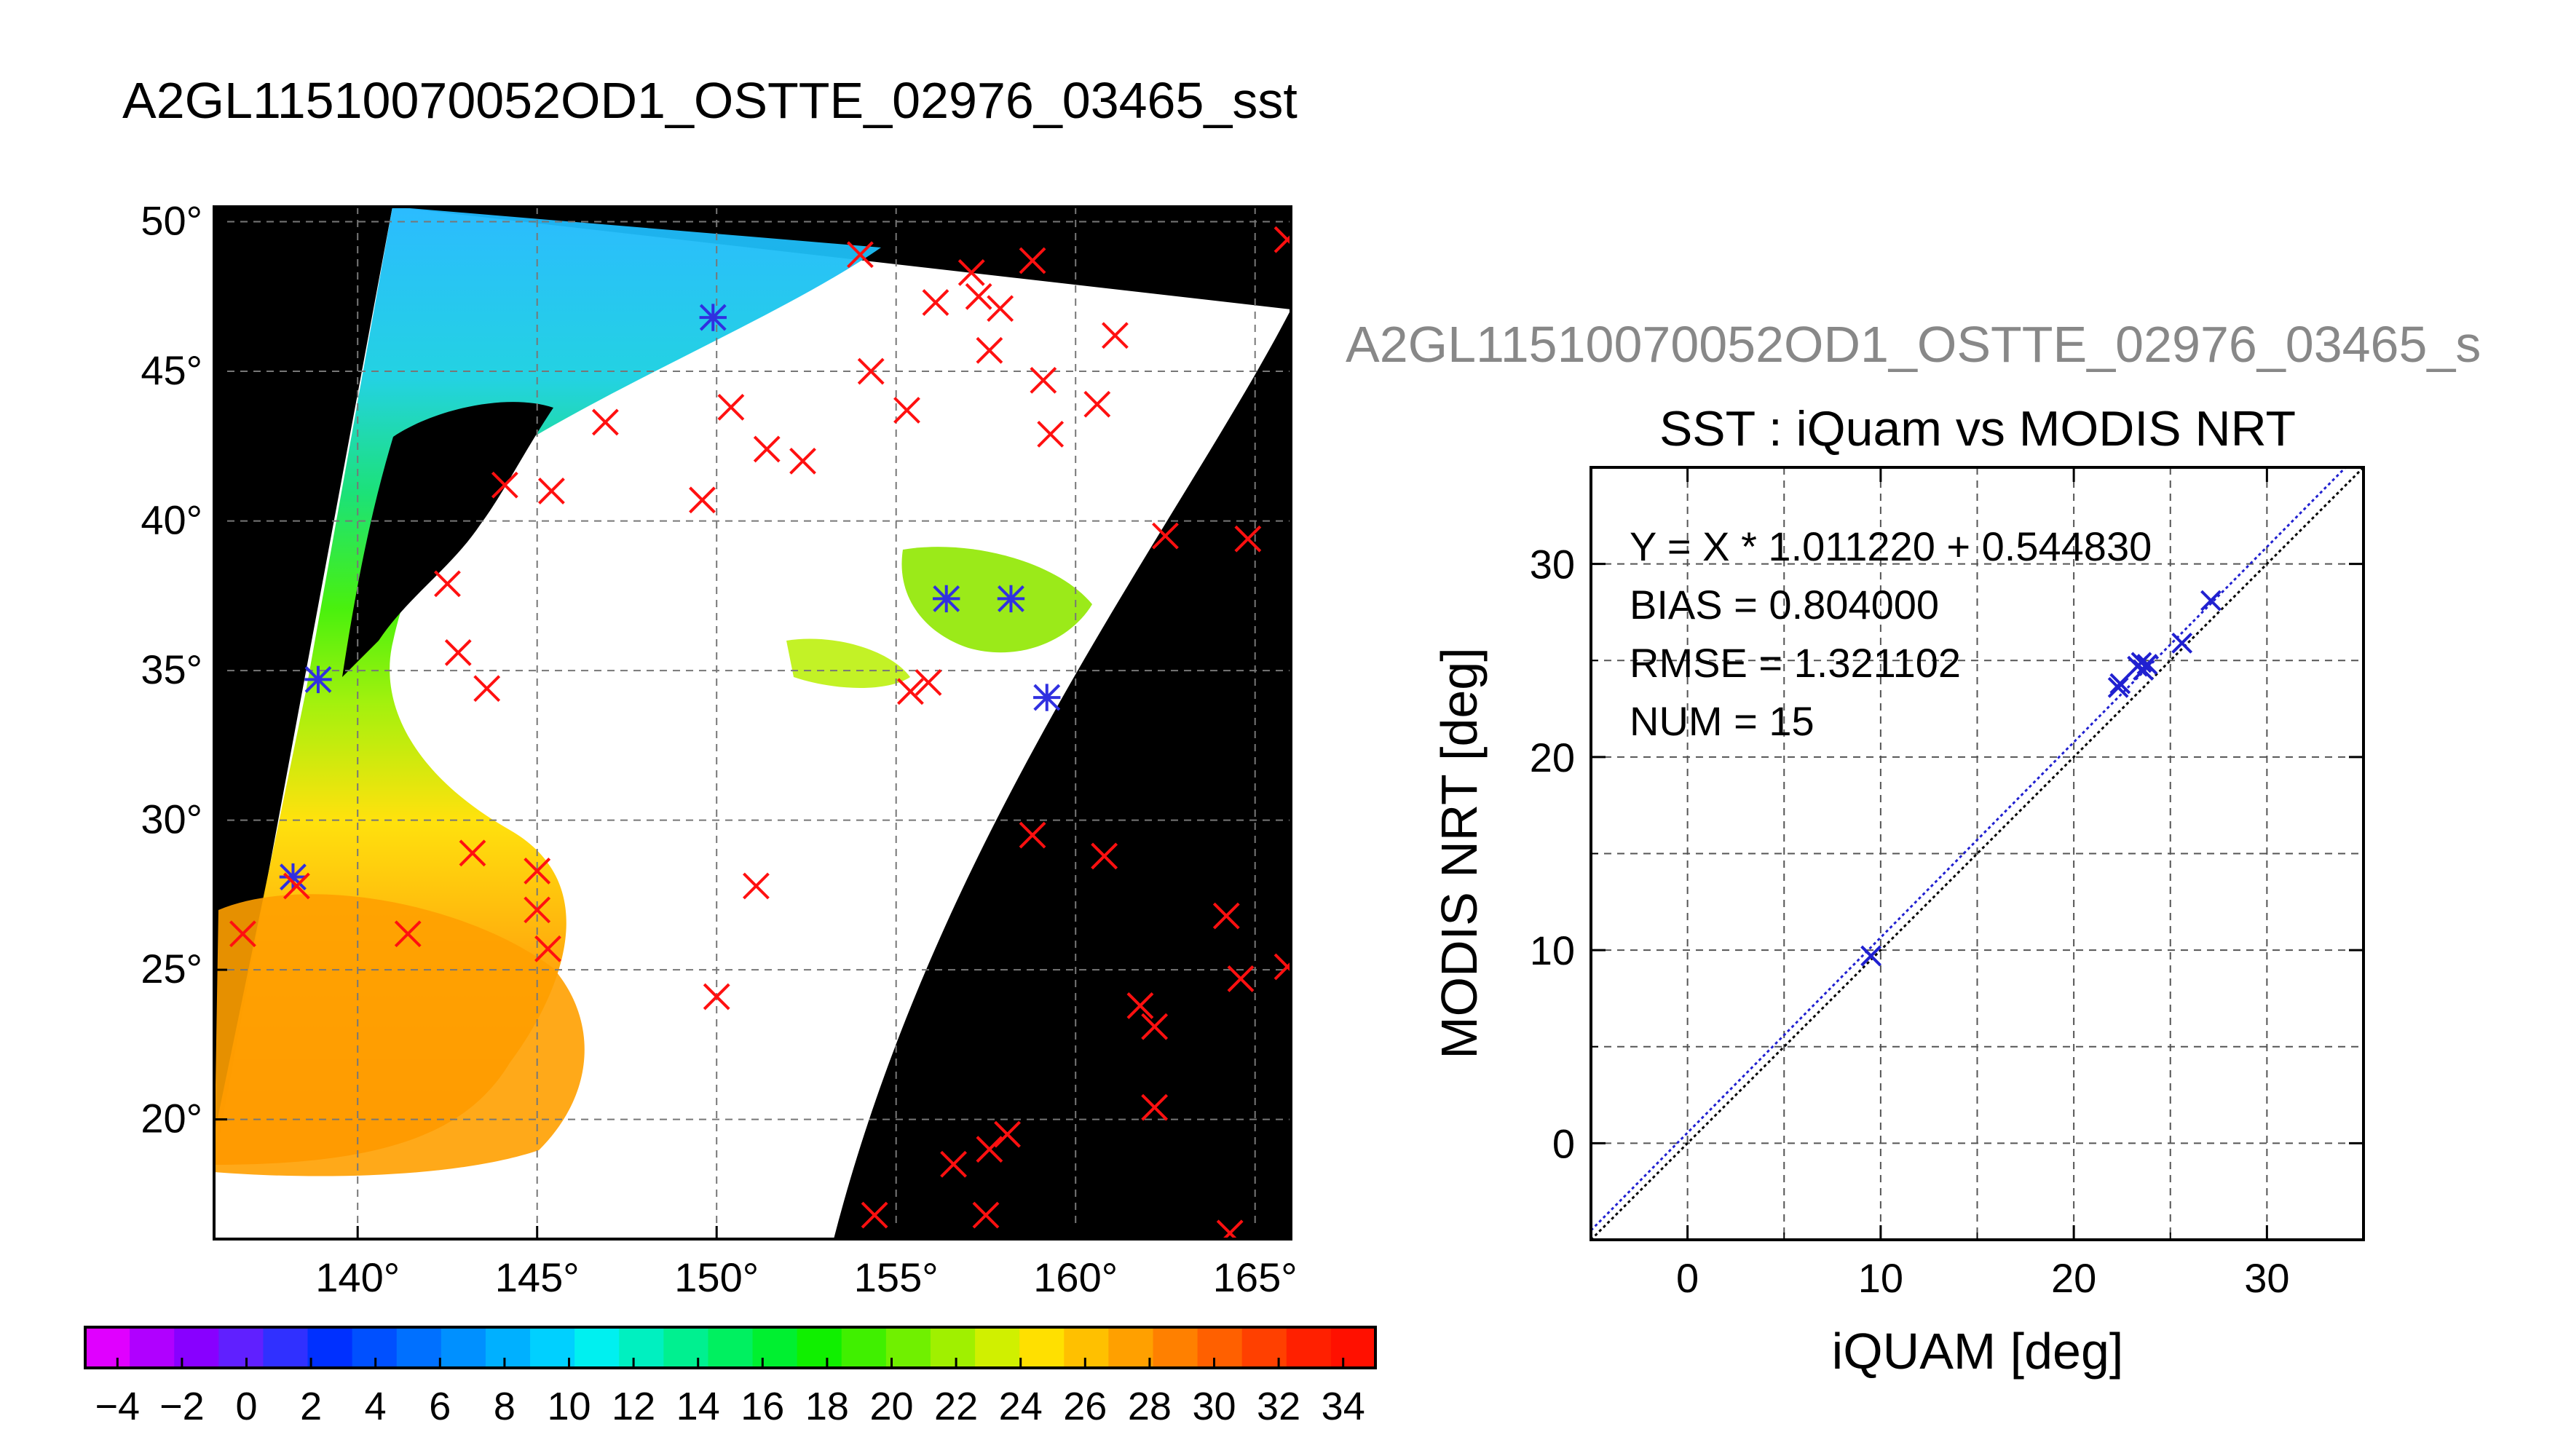 The image size is (2555, 1456). Describe the element at coordinates (171, 520) in the screenshot. I see `map-lat-tick-label: 40°` at that location.